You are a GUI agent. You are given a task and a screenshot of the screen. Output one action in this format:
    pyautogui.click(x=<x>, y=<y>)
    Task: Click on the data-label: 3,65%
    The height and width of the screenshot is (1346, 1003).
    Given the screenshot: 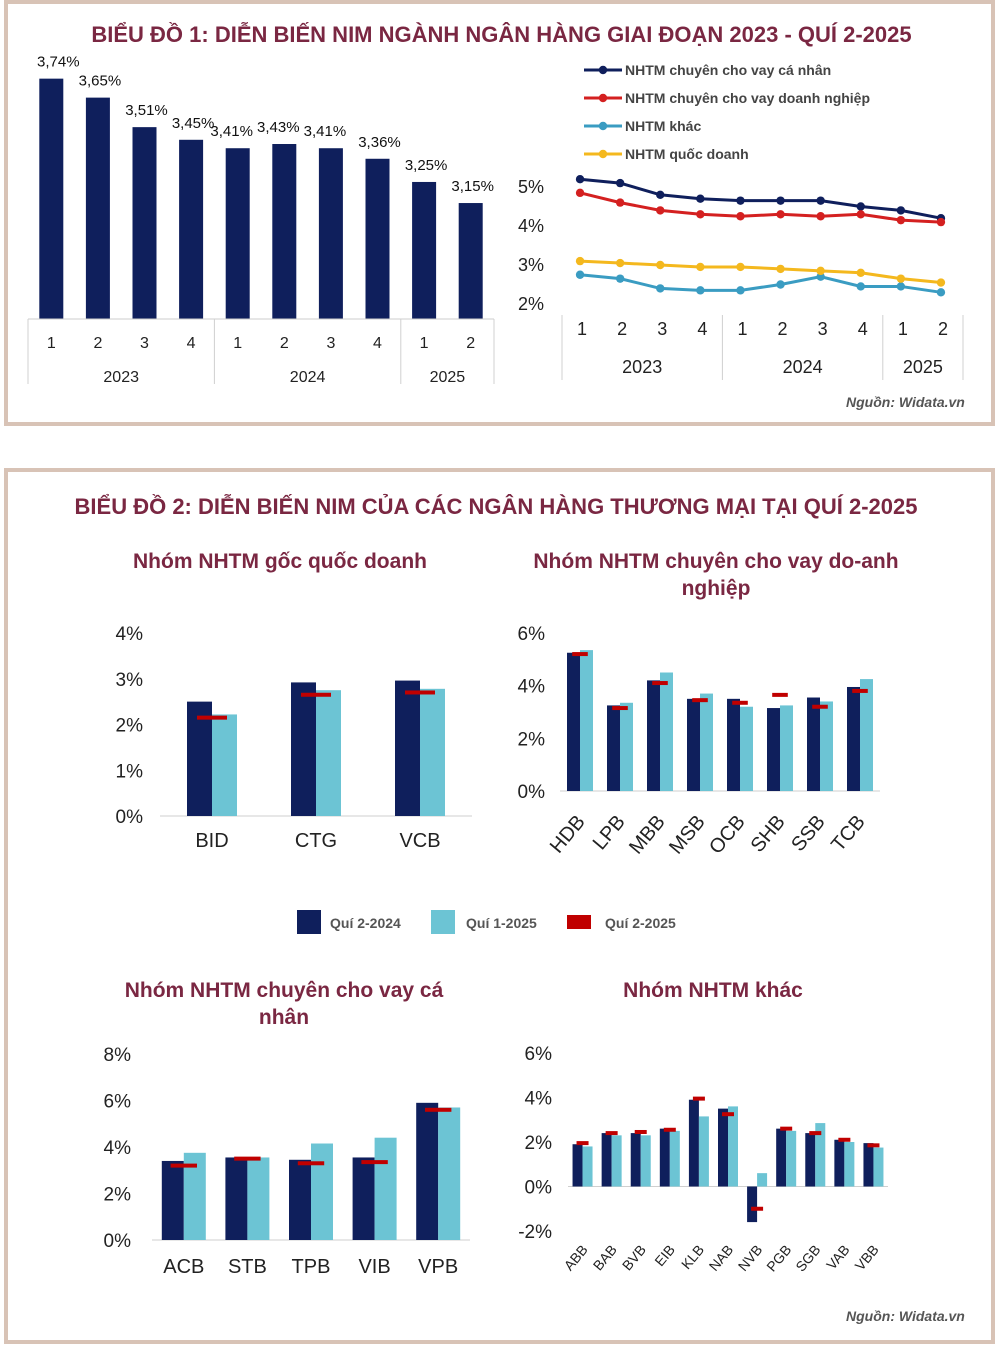 What is the action you would take?
    pyautogui.click(x=100, y=81)
    